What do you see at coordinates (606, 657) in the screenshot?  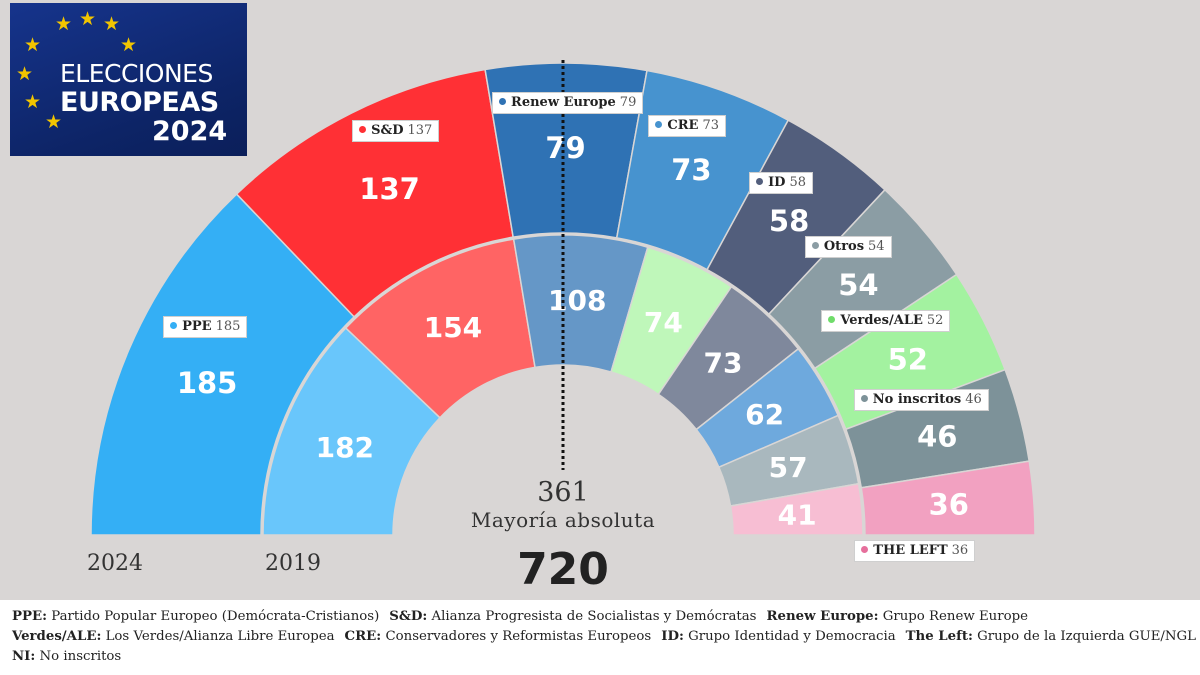 I see `legend-row-2: NI: No inscritos` at bounding box center [606, 657].